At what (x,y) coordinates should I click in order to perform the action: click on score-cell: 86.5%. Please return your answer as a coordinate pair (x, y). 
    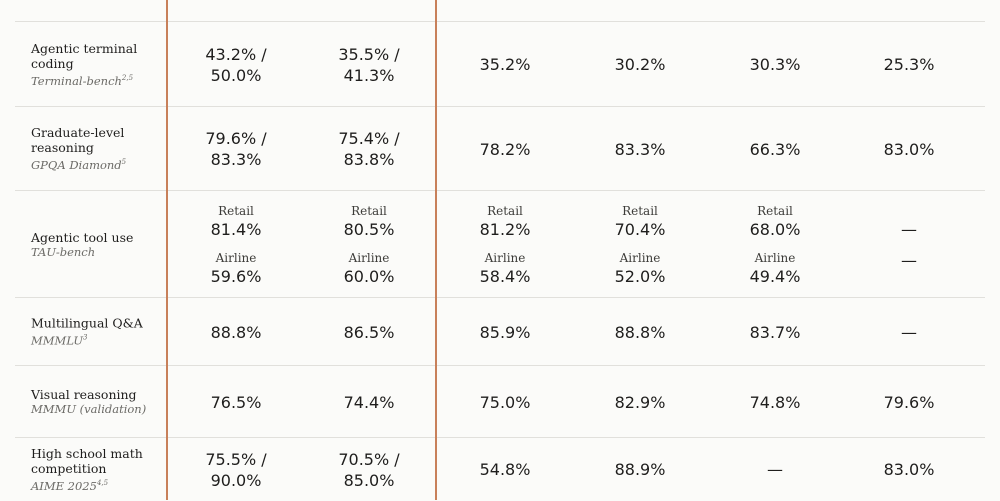
    Looking at the image, I should click on (369, 332).